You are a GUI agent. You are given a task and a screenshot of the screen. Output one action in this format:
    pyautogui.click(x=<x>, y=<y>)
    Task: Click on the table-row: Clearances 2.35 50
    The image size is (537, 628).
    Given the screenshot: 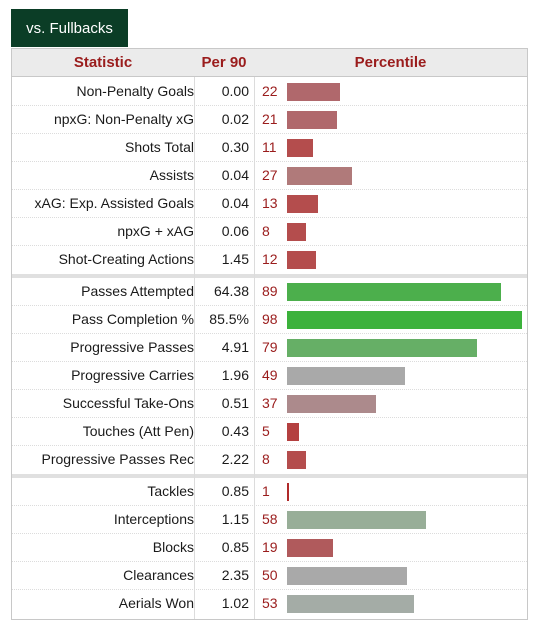 What is the action you would take?
    pyautogui.click(x=269, y=576)
    